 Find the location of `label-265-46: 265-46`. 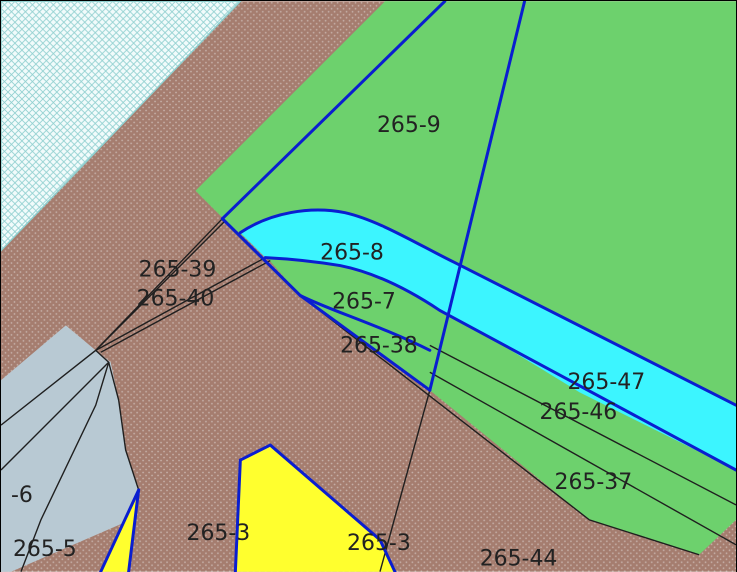

label-265-46: 265-46 is located at coordinates (579, 412).